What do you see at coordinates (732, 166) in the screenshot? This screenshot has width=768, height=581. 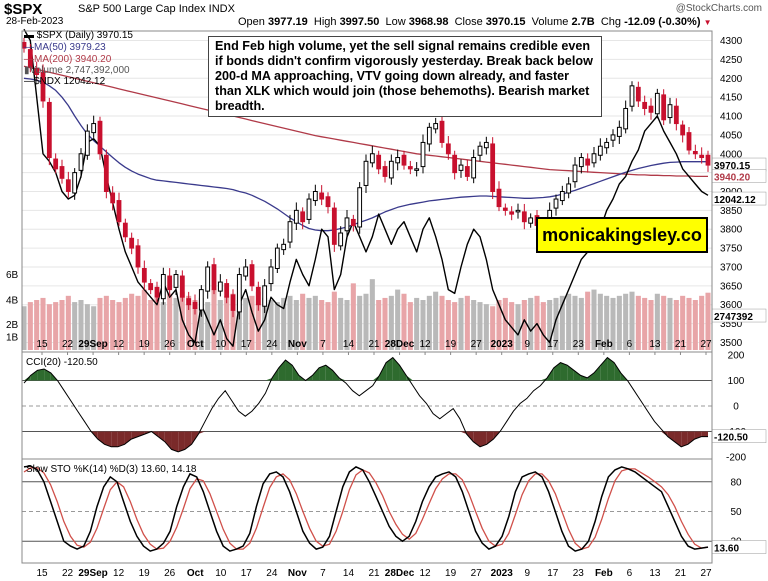 I see `close-value-tag: 3970.15` at bounding box center [732, 166].